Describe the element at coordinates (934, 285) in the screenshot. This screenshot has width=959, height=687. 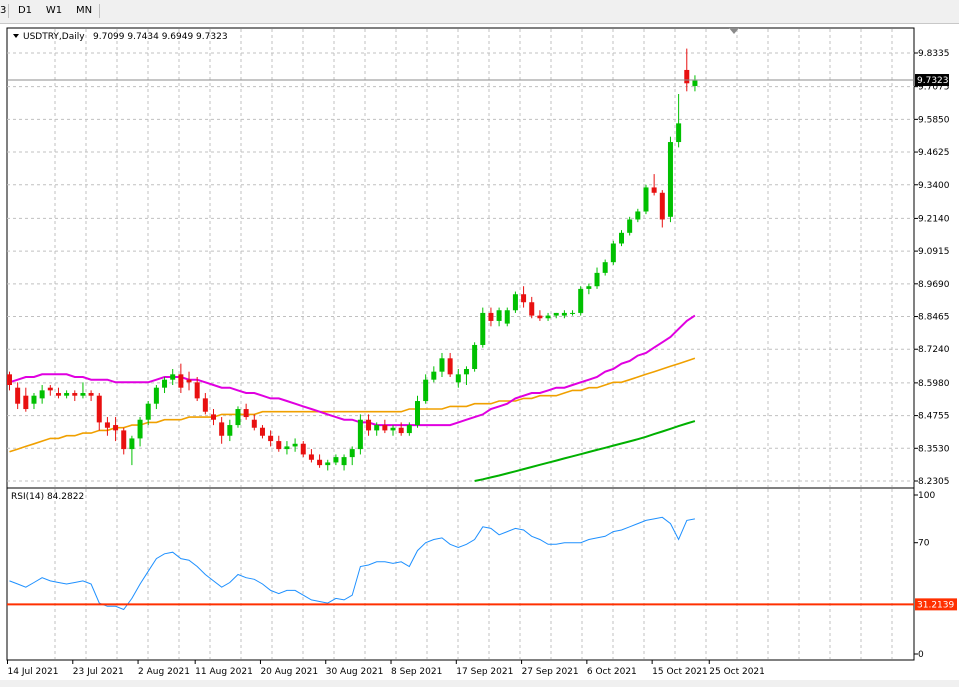
I see `price-tick-label: 8.9690` at that location.